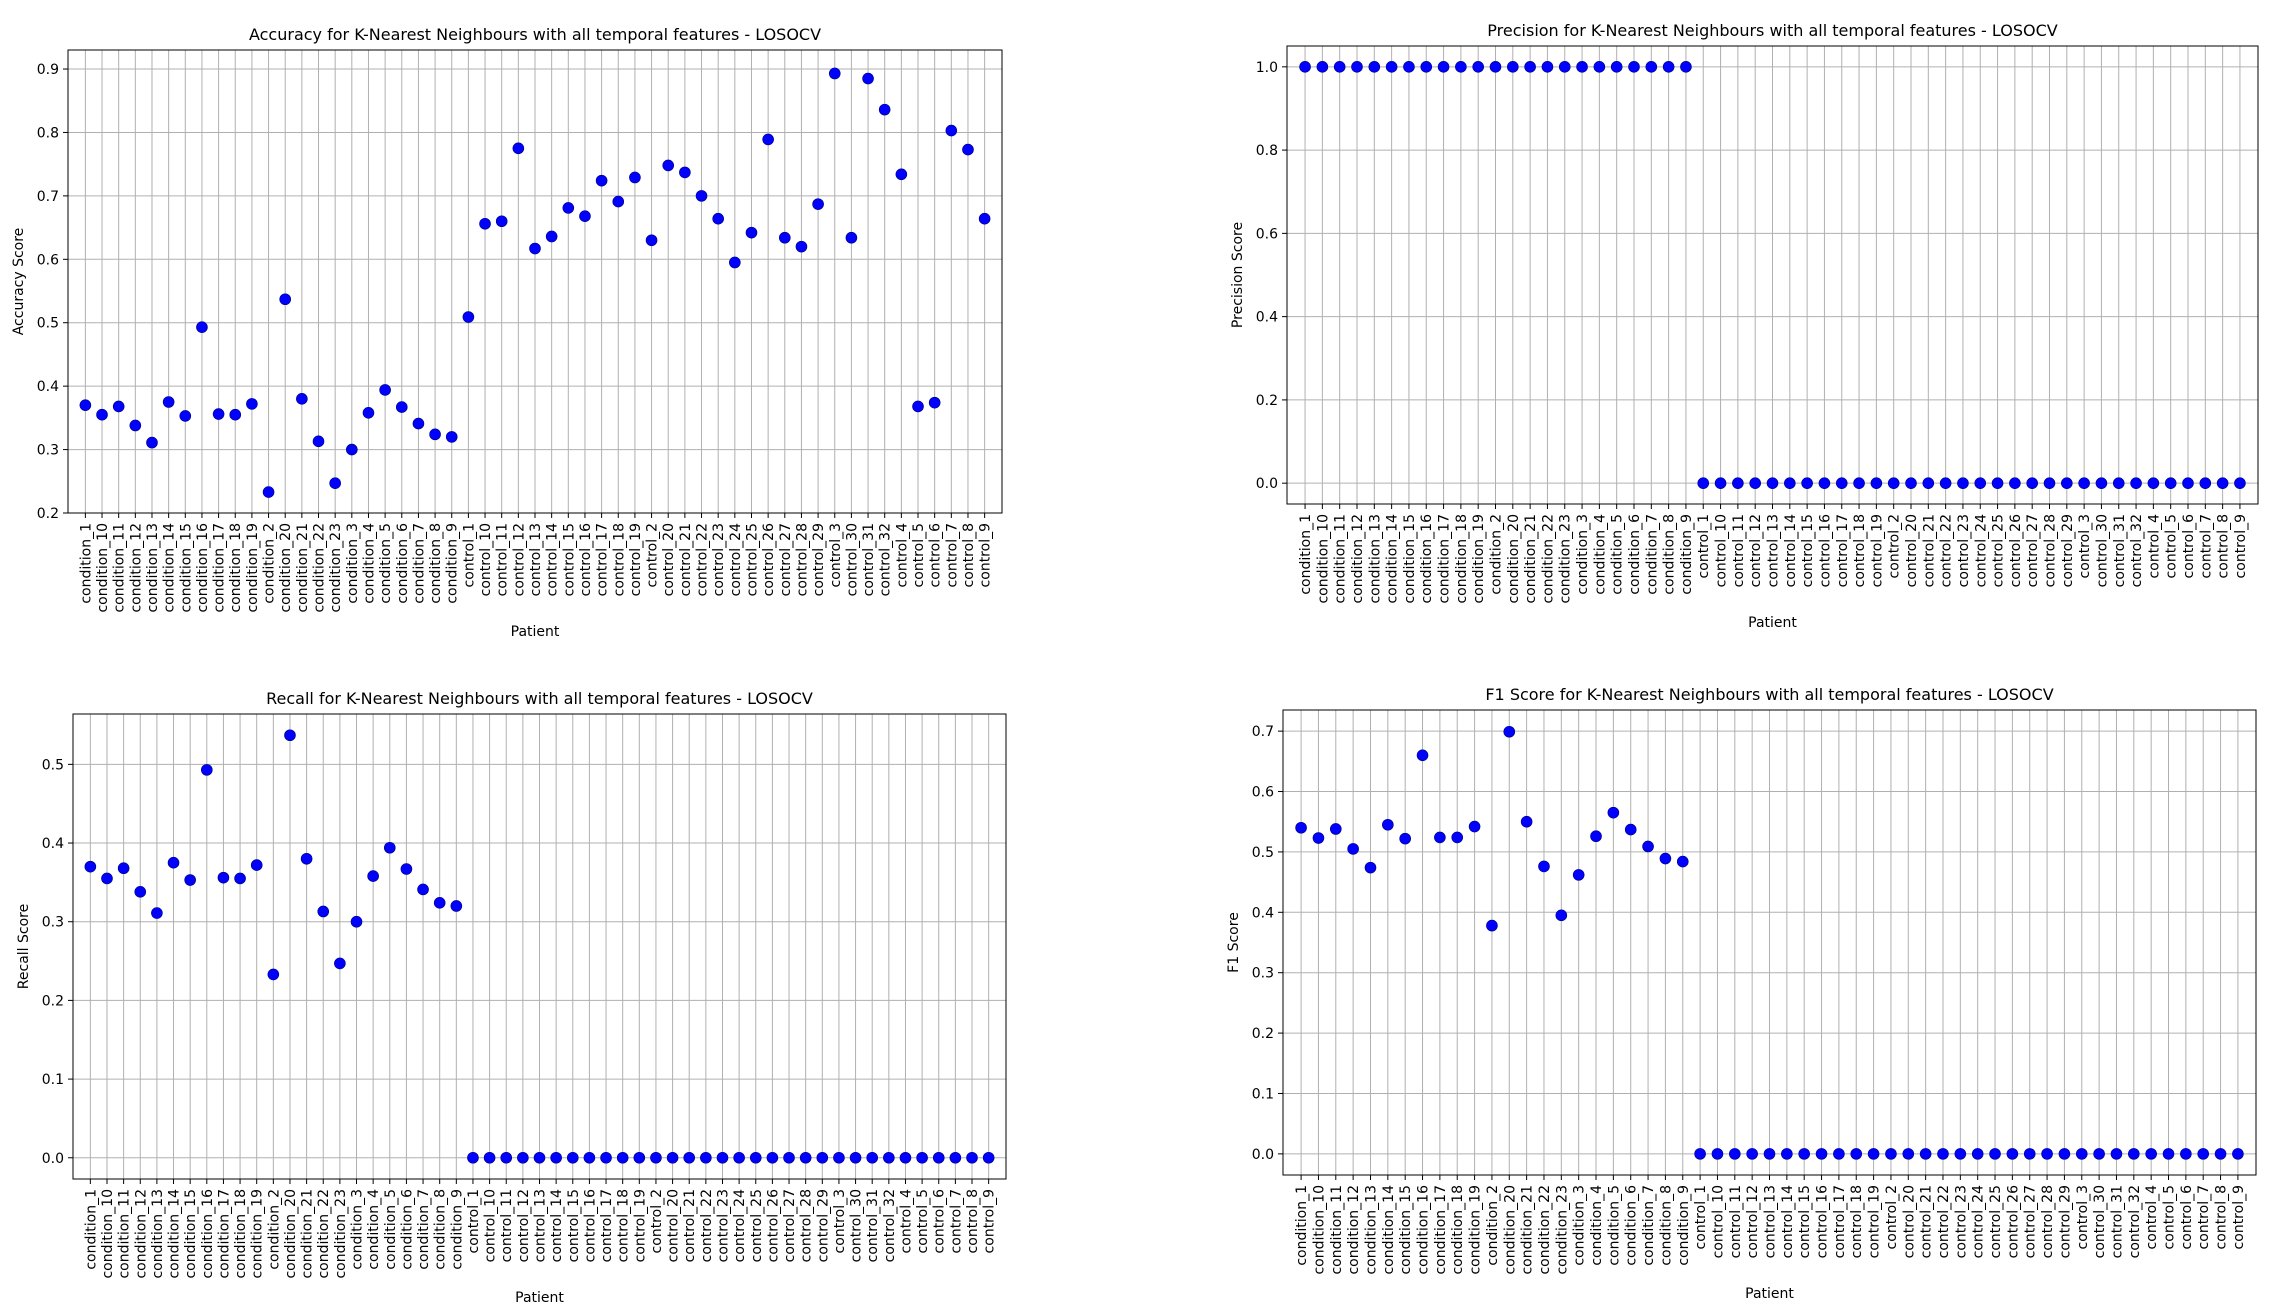 The image size is (2282, 1308). I want to click on y-tick-label: 0.5, so click(1263, 853).